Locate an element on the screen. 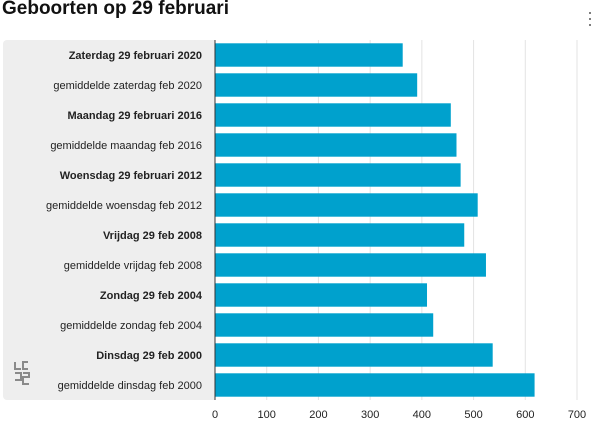 This screenshot has height=430, width=598. category-label: Woensdag 29 februari 2012 is located at coordinates (131, 176).